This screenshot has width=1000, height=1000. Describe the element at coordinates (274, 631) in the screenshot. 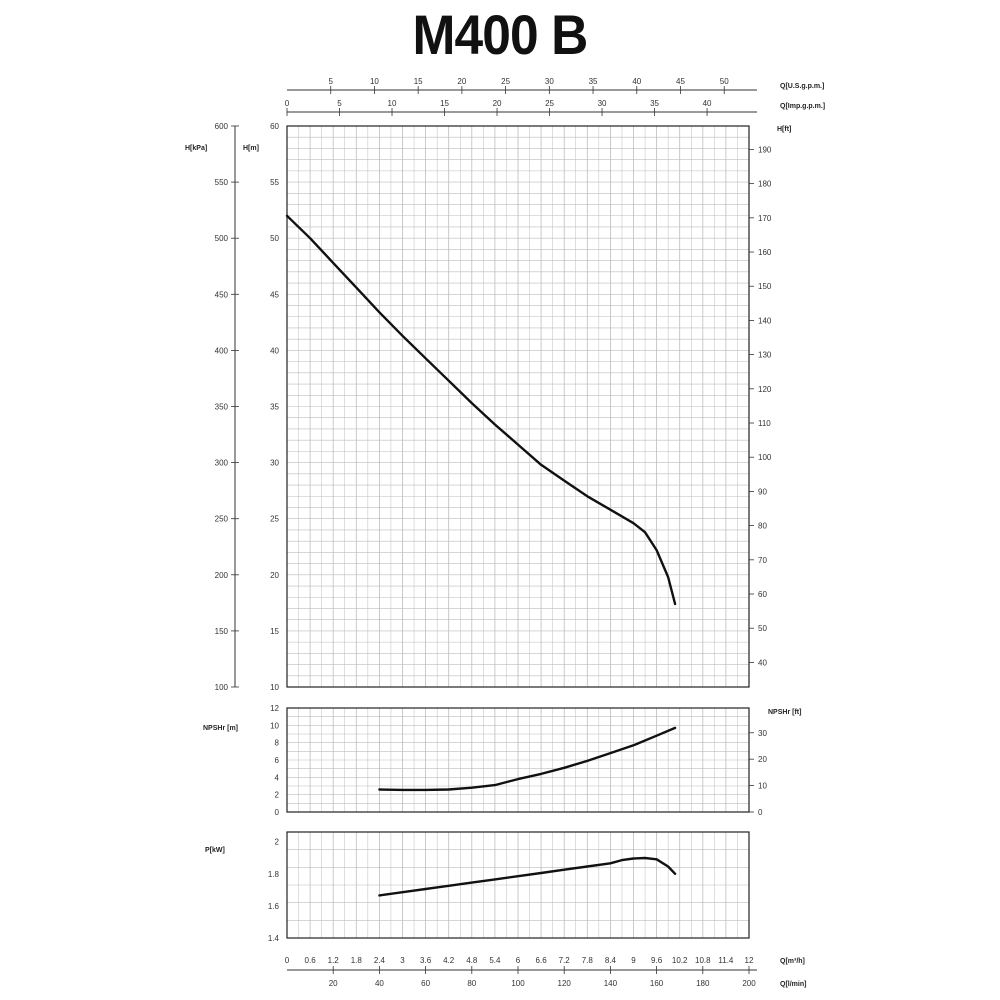

I see `tick-label-head-m: 15` at that location.